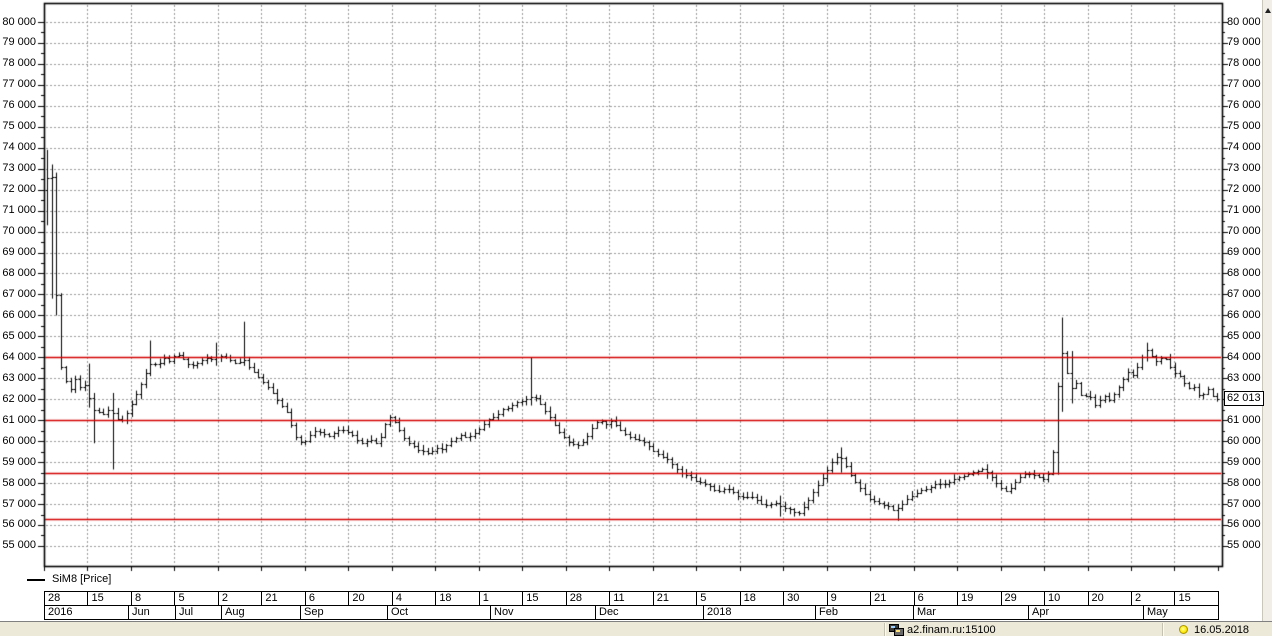 This screenshot has height=636, width=1272. I want to click on x-axis-date-cell: 1, so click(501, 598).